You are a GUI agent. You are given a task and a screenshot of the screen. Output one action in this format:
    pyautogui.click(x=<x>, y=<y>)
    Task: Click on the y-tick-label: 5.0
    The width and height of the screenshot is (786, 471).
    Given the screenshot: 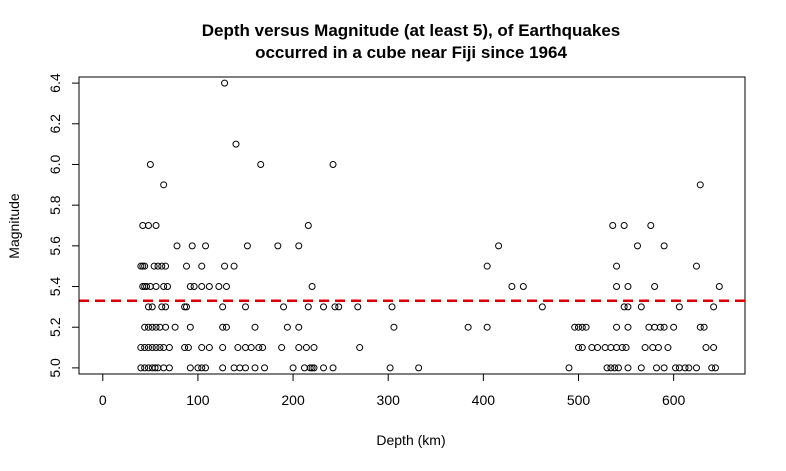 What is the action you would take?
    pyautogui.click(x=55, y=368)
    